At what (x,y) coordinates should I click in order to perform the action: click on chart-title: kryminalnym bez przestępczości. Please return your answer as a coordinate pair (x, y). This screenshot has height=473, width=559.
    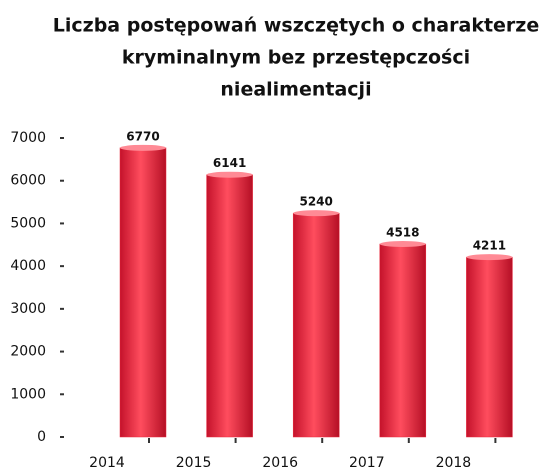
    Looking at the image, I should click on (296, 58).